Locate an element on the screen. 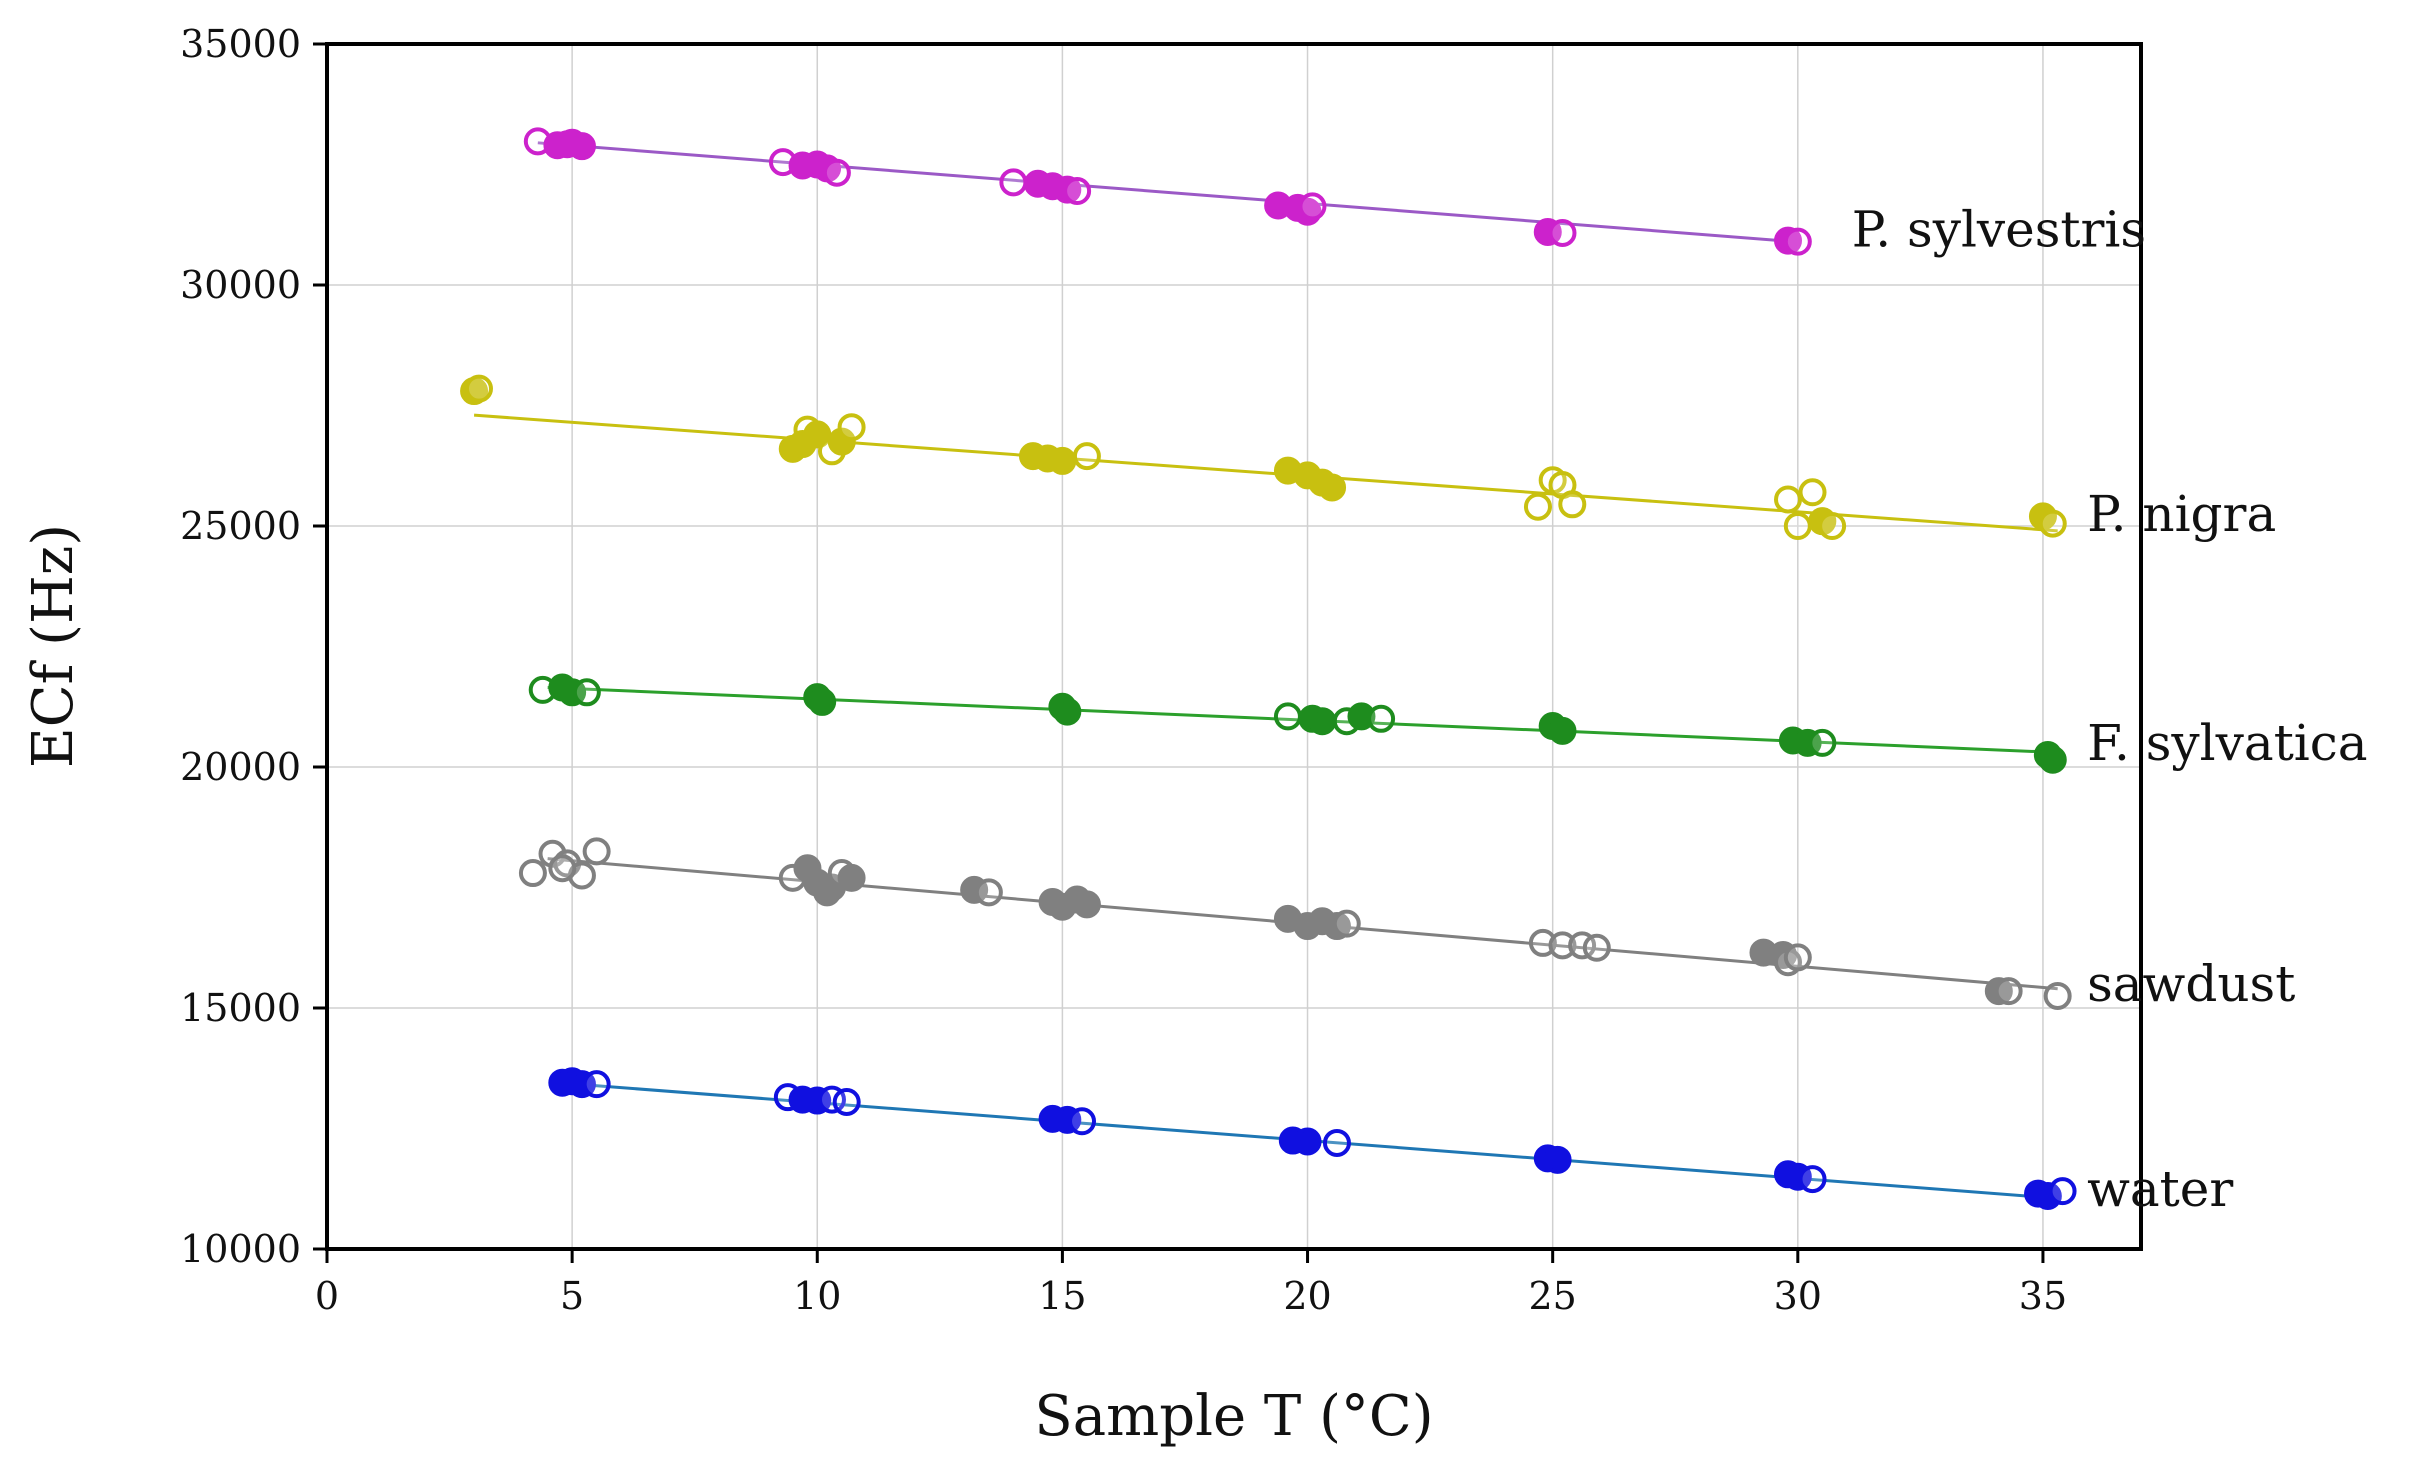 The height and width of the screenshot is (1475, 2415). y-tick-label: 20000 is located at coordinates (240, 767).